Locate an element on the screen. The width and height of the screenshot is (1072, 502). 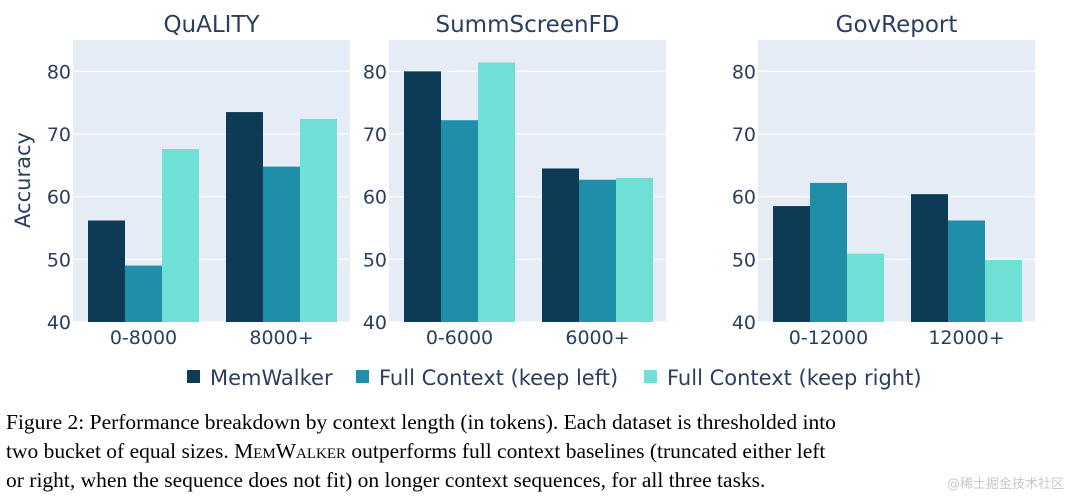
caption-line-2-prefix: two bucket of equal sizes. is located at coordinates (117, 451).